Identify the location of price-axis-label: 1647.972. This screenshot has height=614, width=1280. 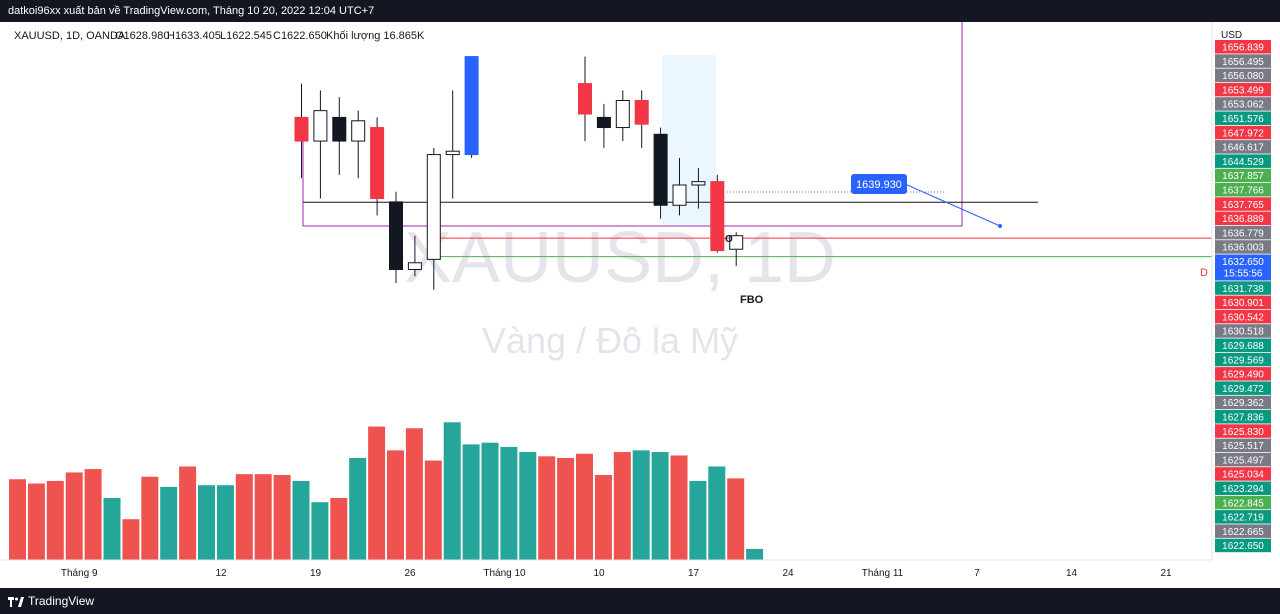
(1243, 132).